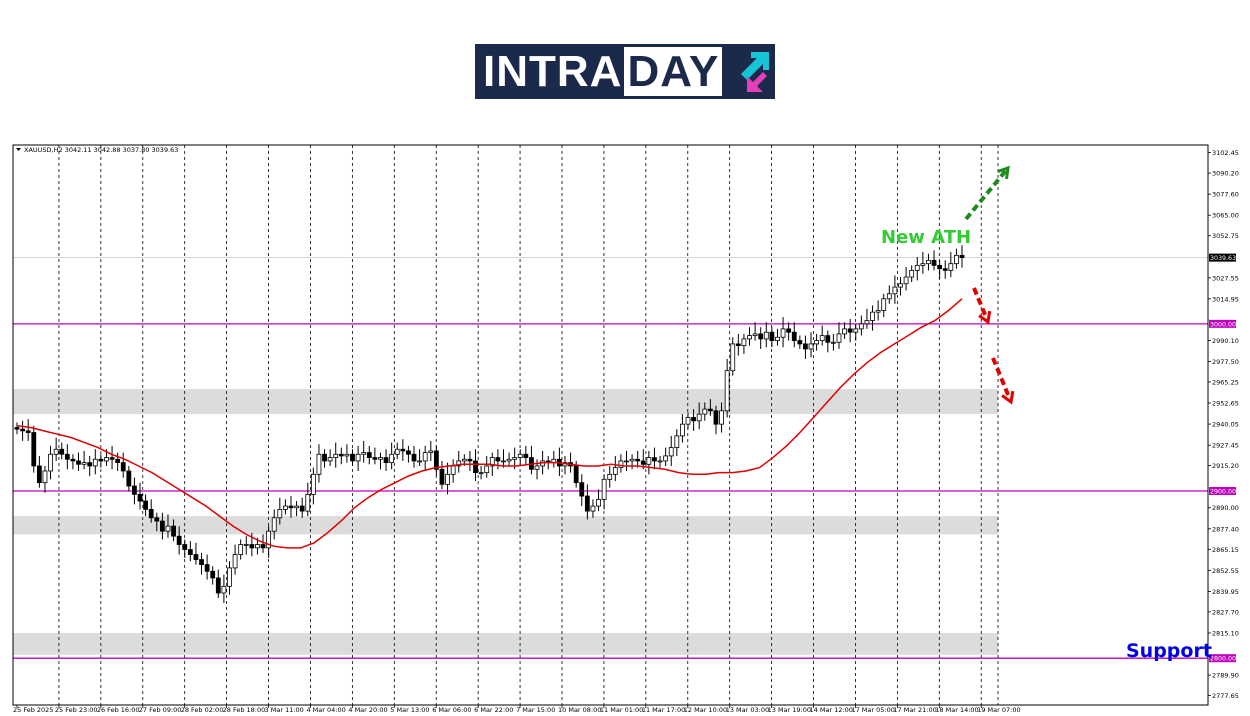 The height and width of the screenshot is (716, 1250). Describe the element at coordinates (1225, 446) in the screenshot. I see `y-tick-label: 2927.45` at that location.